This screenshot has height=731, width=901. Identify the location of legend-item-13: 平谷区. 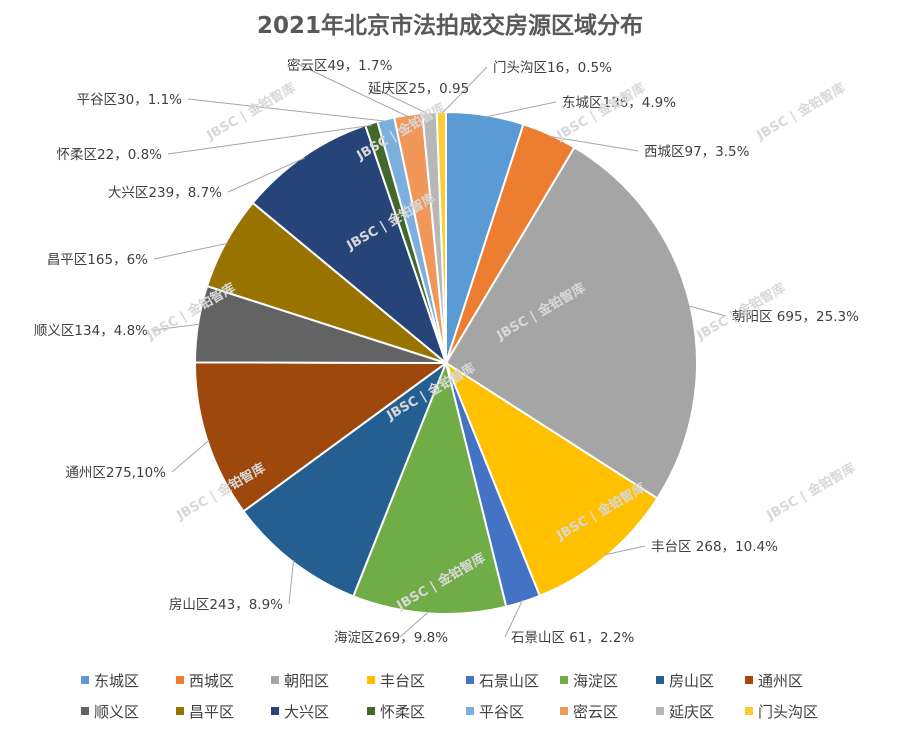
(495, 712).